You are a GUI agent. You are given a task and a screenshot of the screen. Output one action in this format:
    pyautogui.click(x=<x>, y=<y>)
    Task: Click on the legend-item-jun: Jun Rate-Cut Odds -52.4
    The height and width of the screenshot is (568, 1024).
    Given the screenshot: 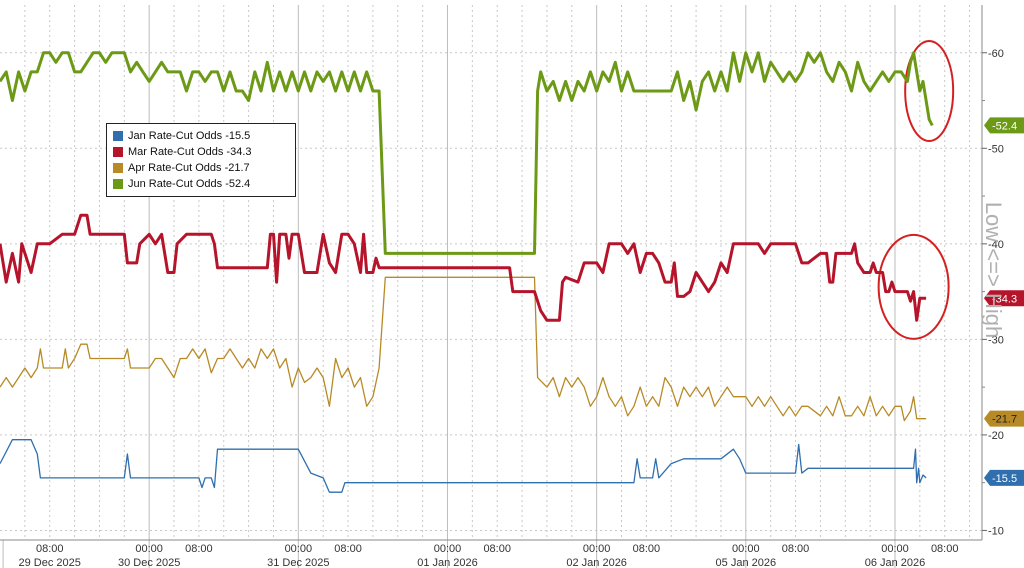 What is the action you would take?
    pyautogui.click(x=201, y=184)
    